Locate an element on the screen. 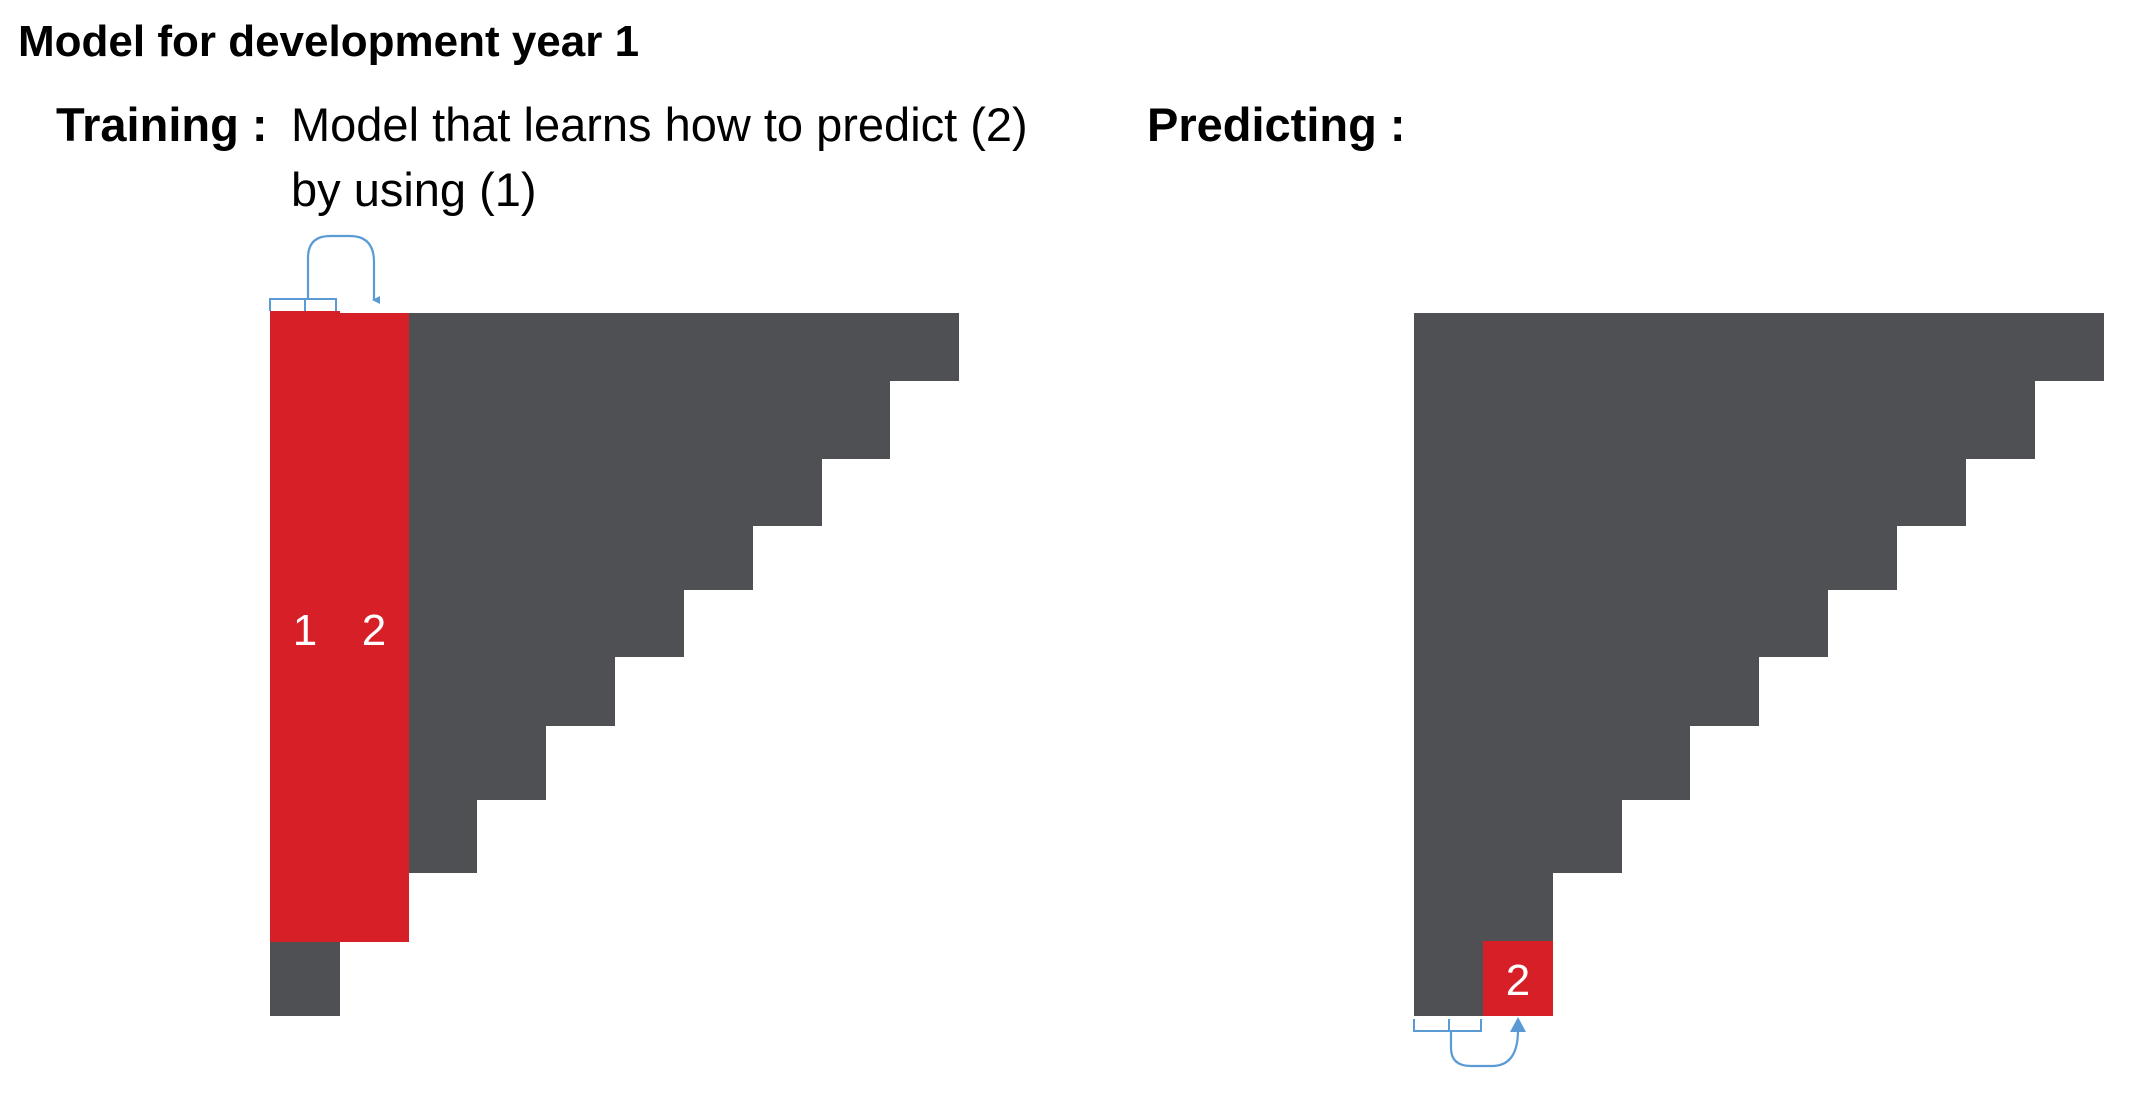 This screenshot has height=1107, width=2149. training-column-1-label: 1 is located at coordinates (305, 630).